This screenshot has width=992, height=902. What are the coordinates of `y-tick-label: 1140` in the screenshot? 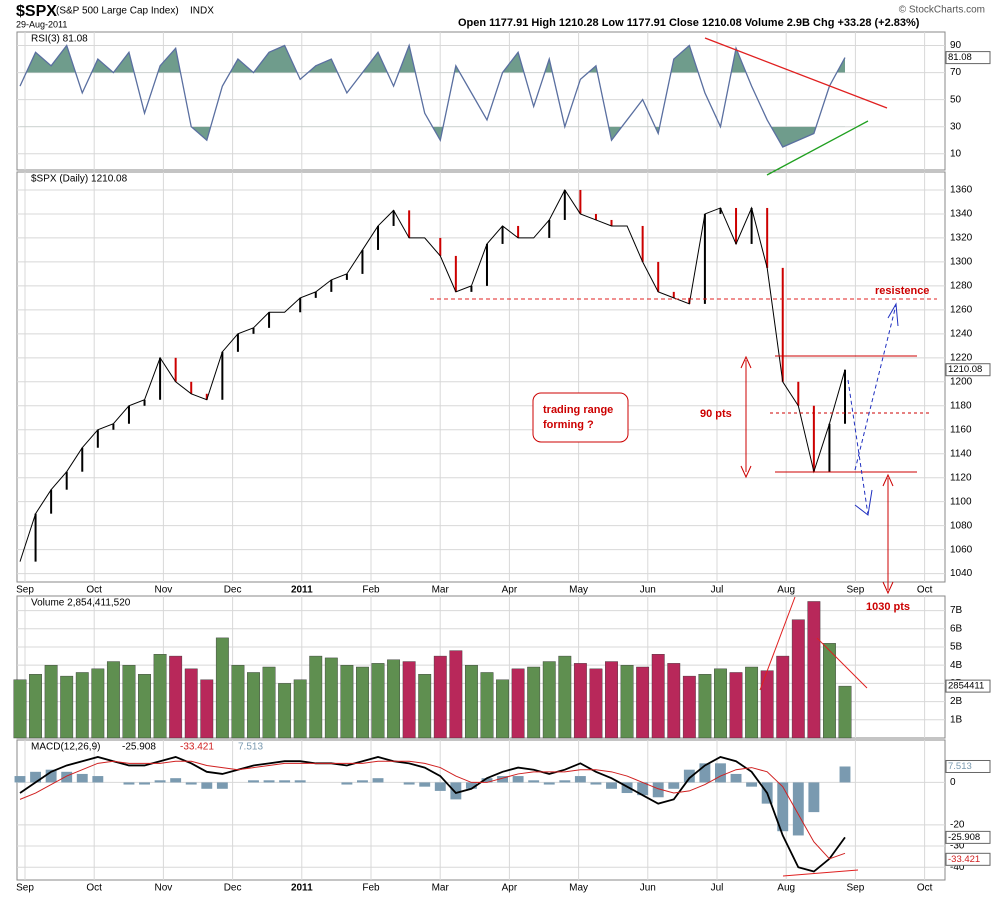 It's located at (961, 453).